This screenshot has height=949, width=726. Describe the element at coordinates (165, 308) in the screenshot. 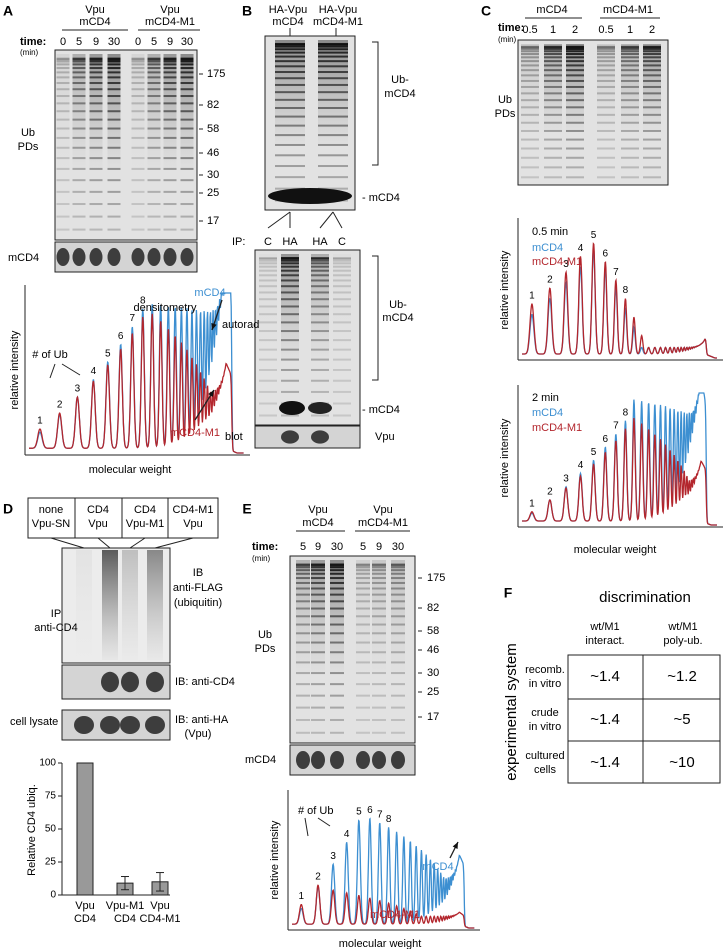

I see `label: densitometry` at that location.